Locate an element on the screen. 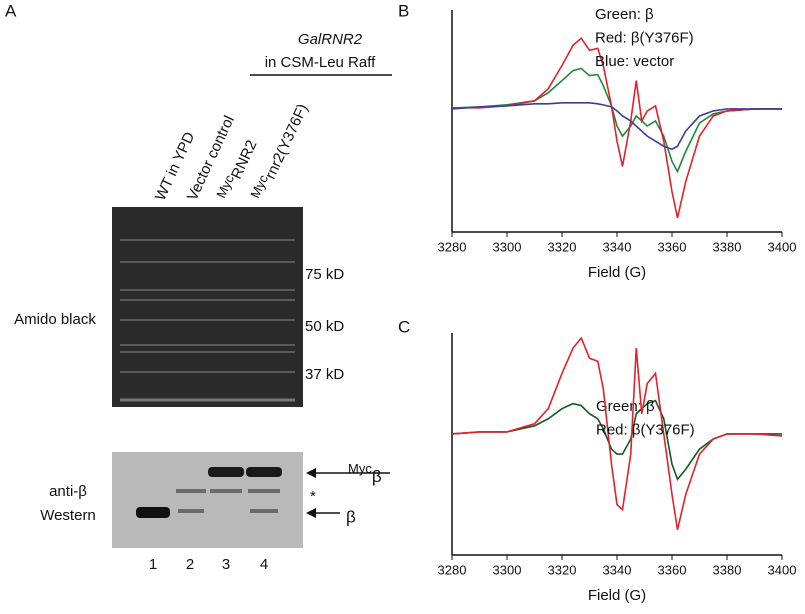 The width and height of the screenshot is (805, 614). header-sub: in CSM-Leu Raff is located at coordinates (320, 62).